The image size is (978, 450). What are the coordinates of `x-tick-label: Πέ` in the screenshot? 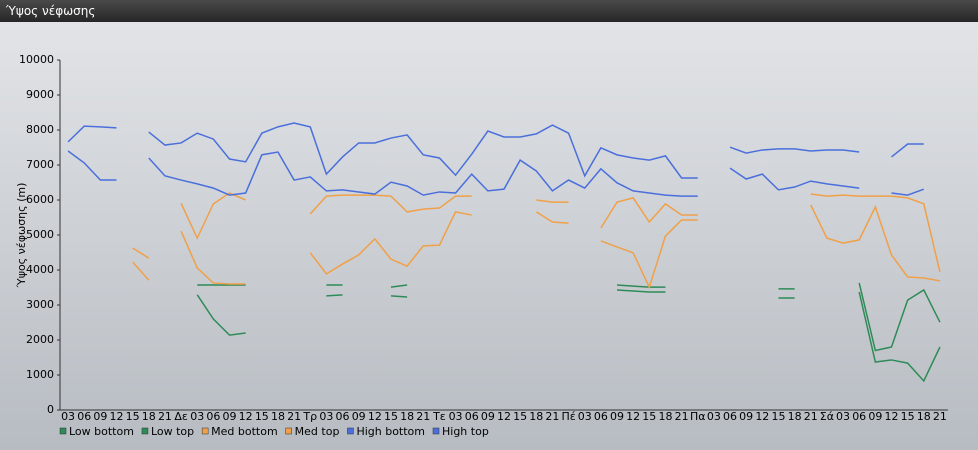 It's located at (568, 416).